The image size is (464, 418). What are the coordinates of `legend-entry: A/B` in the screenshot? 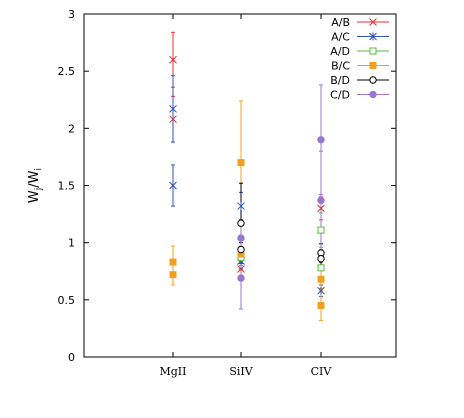 It's located at (360, 22).